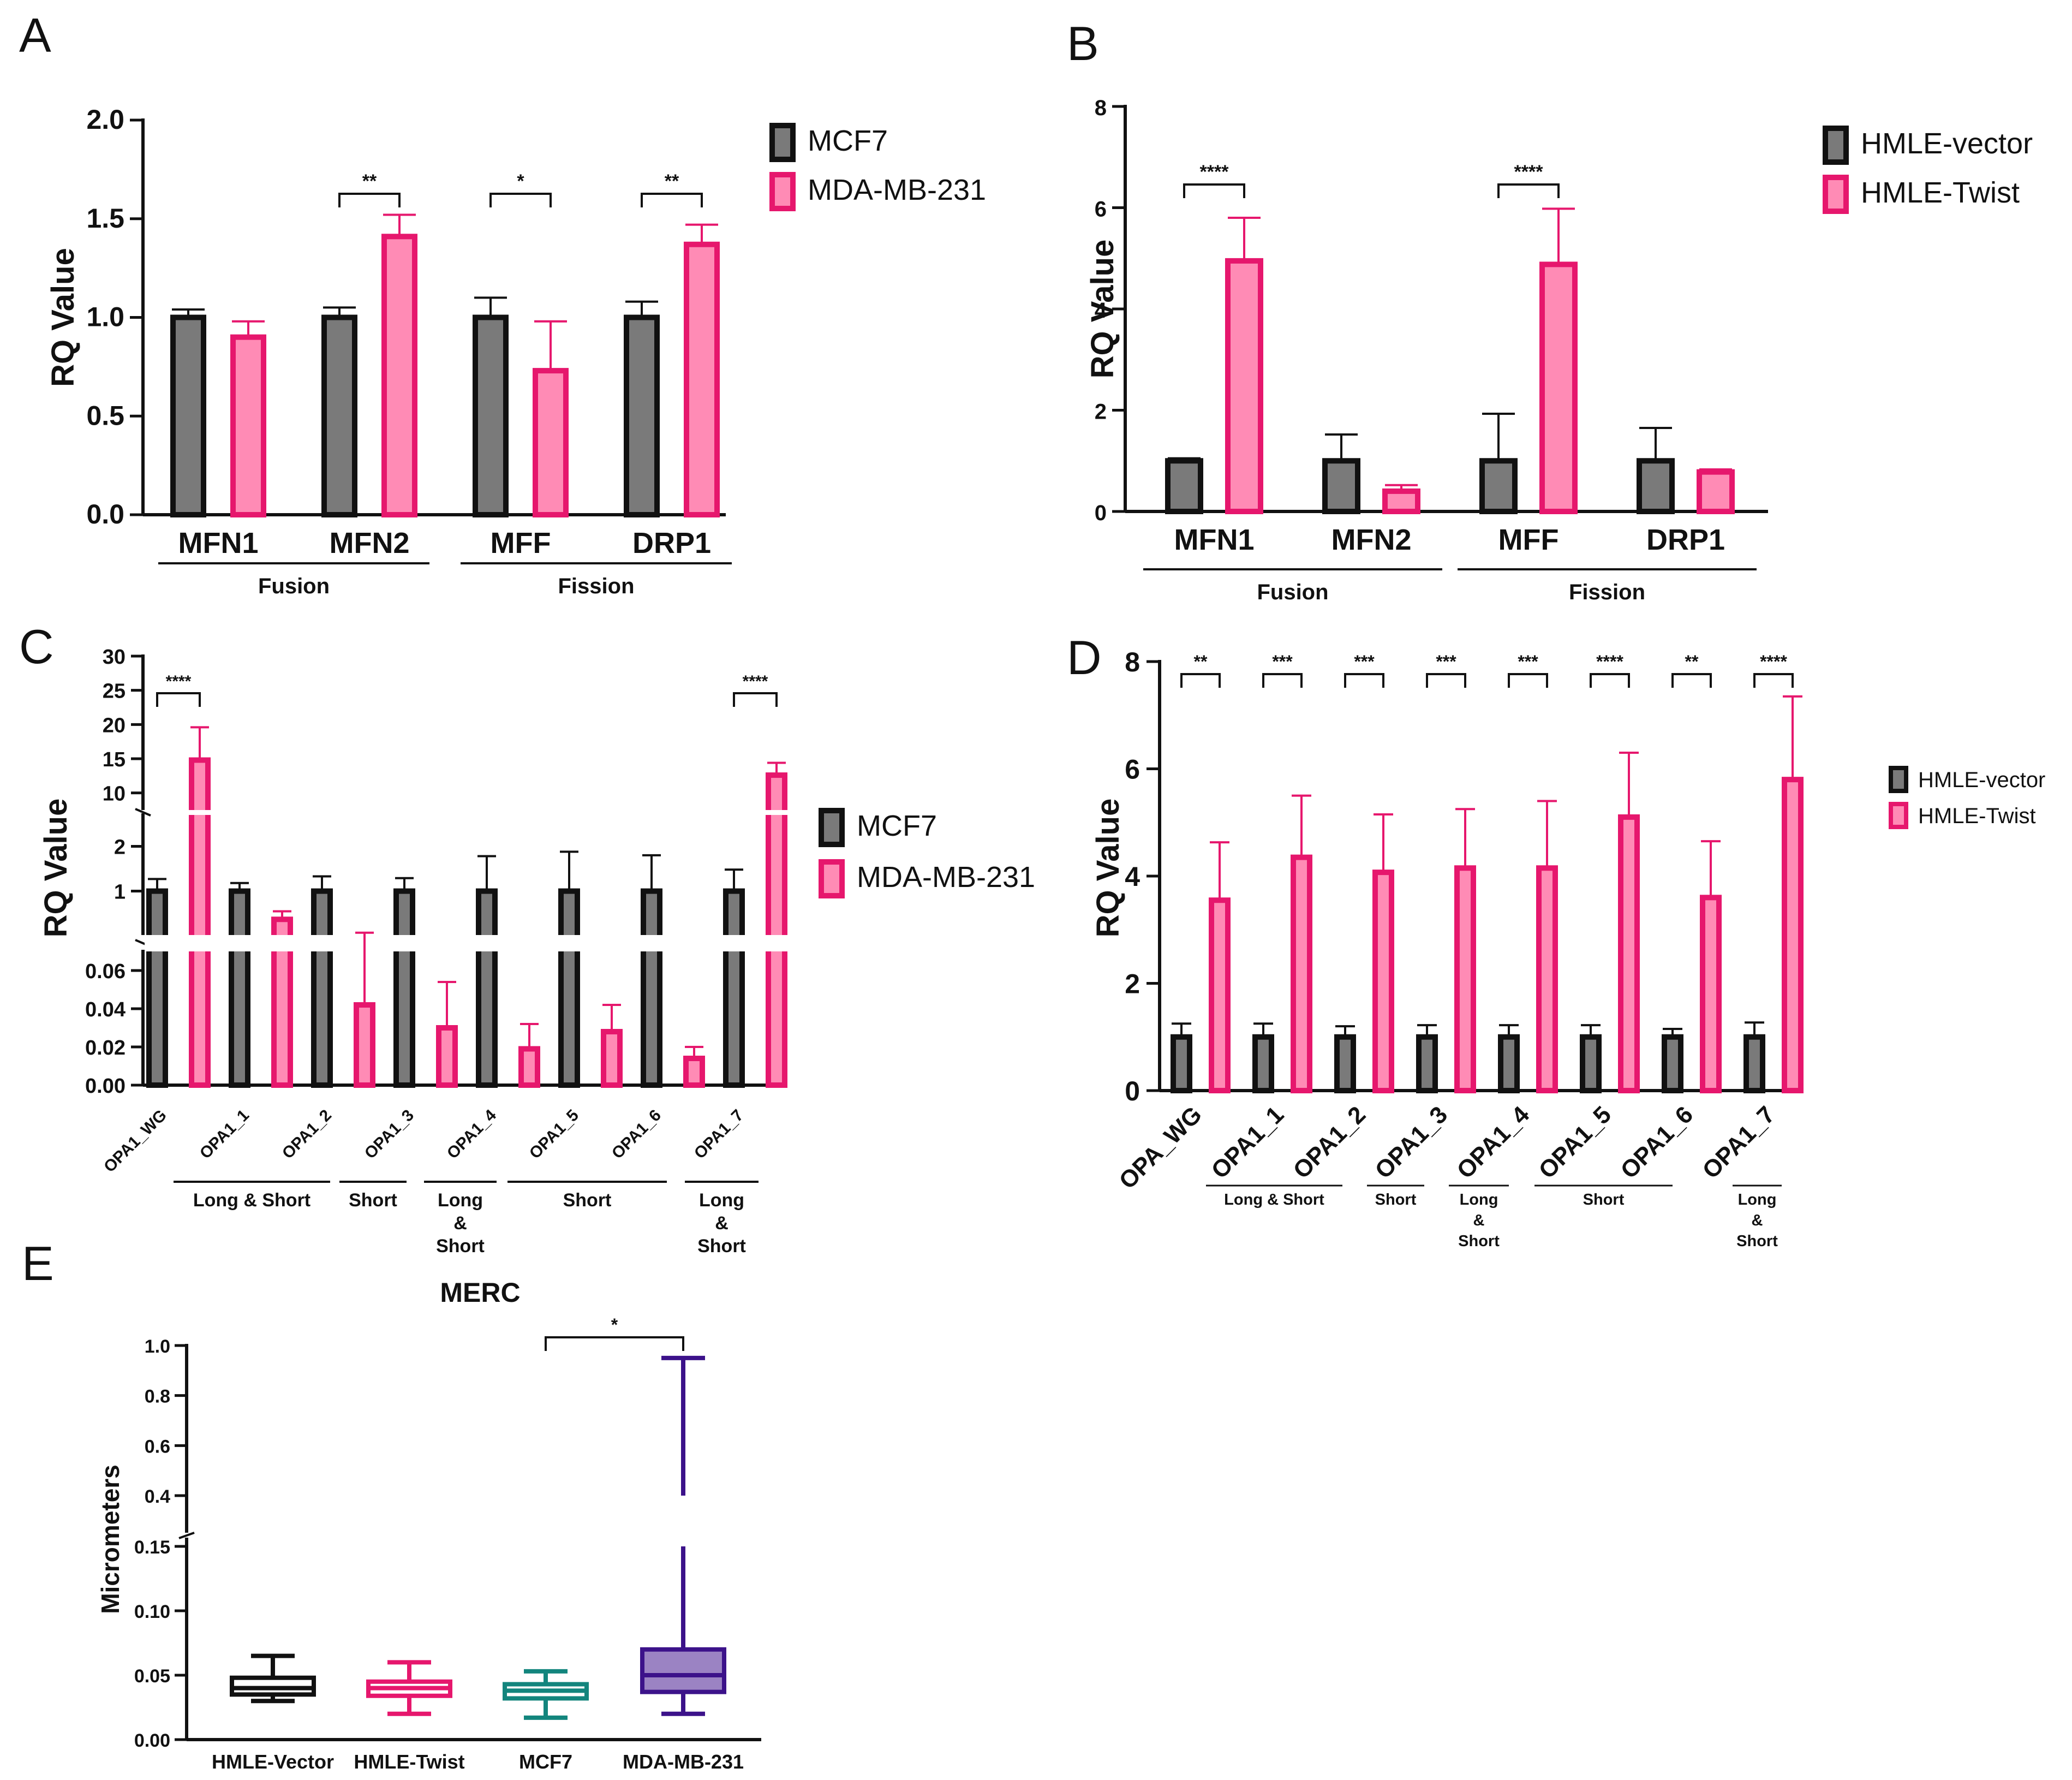 This screenshot has height=1780, width=2072. I want to click on panel-d-x-label-opa1_2: OPA1_2, so click(1329, 1142).